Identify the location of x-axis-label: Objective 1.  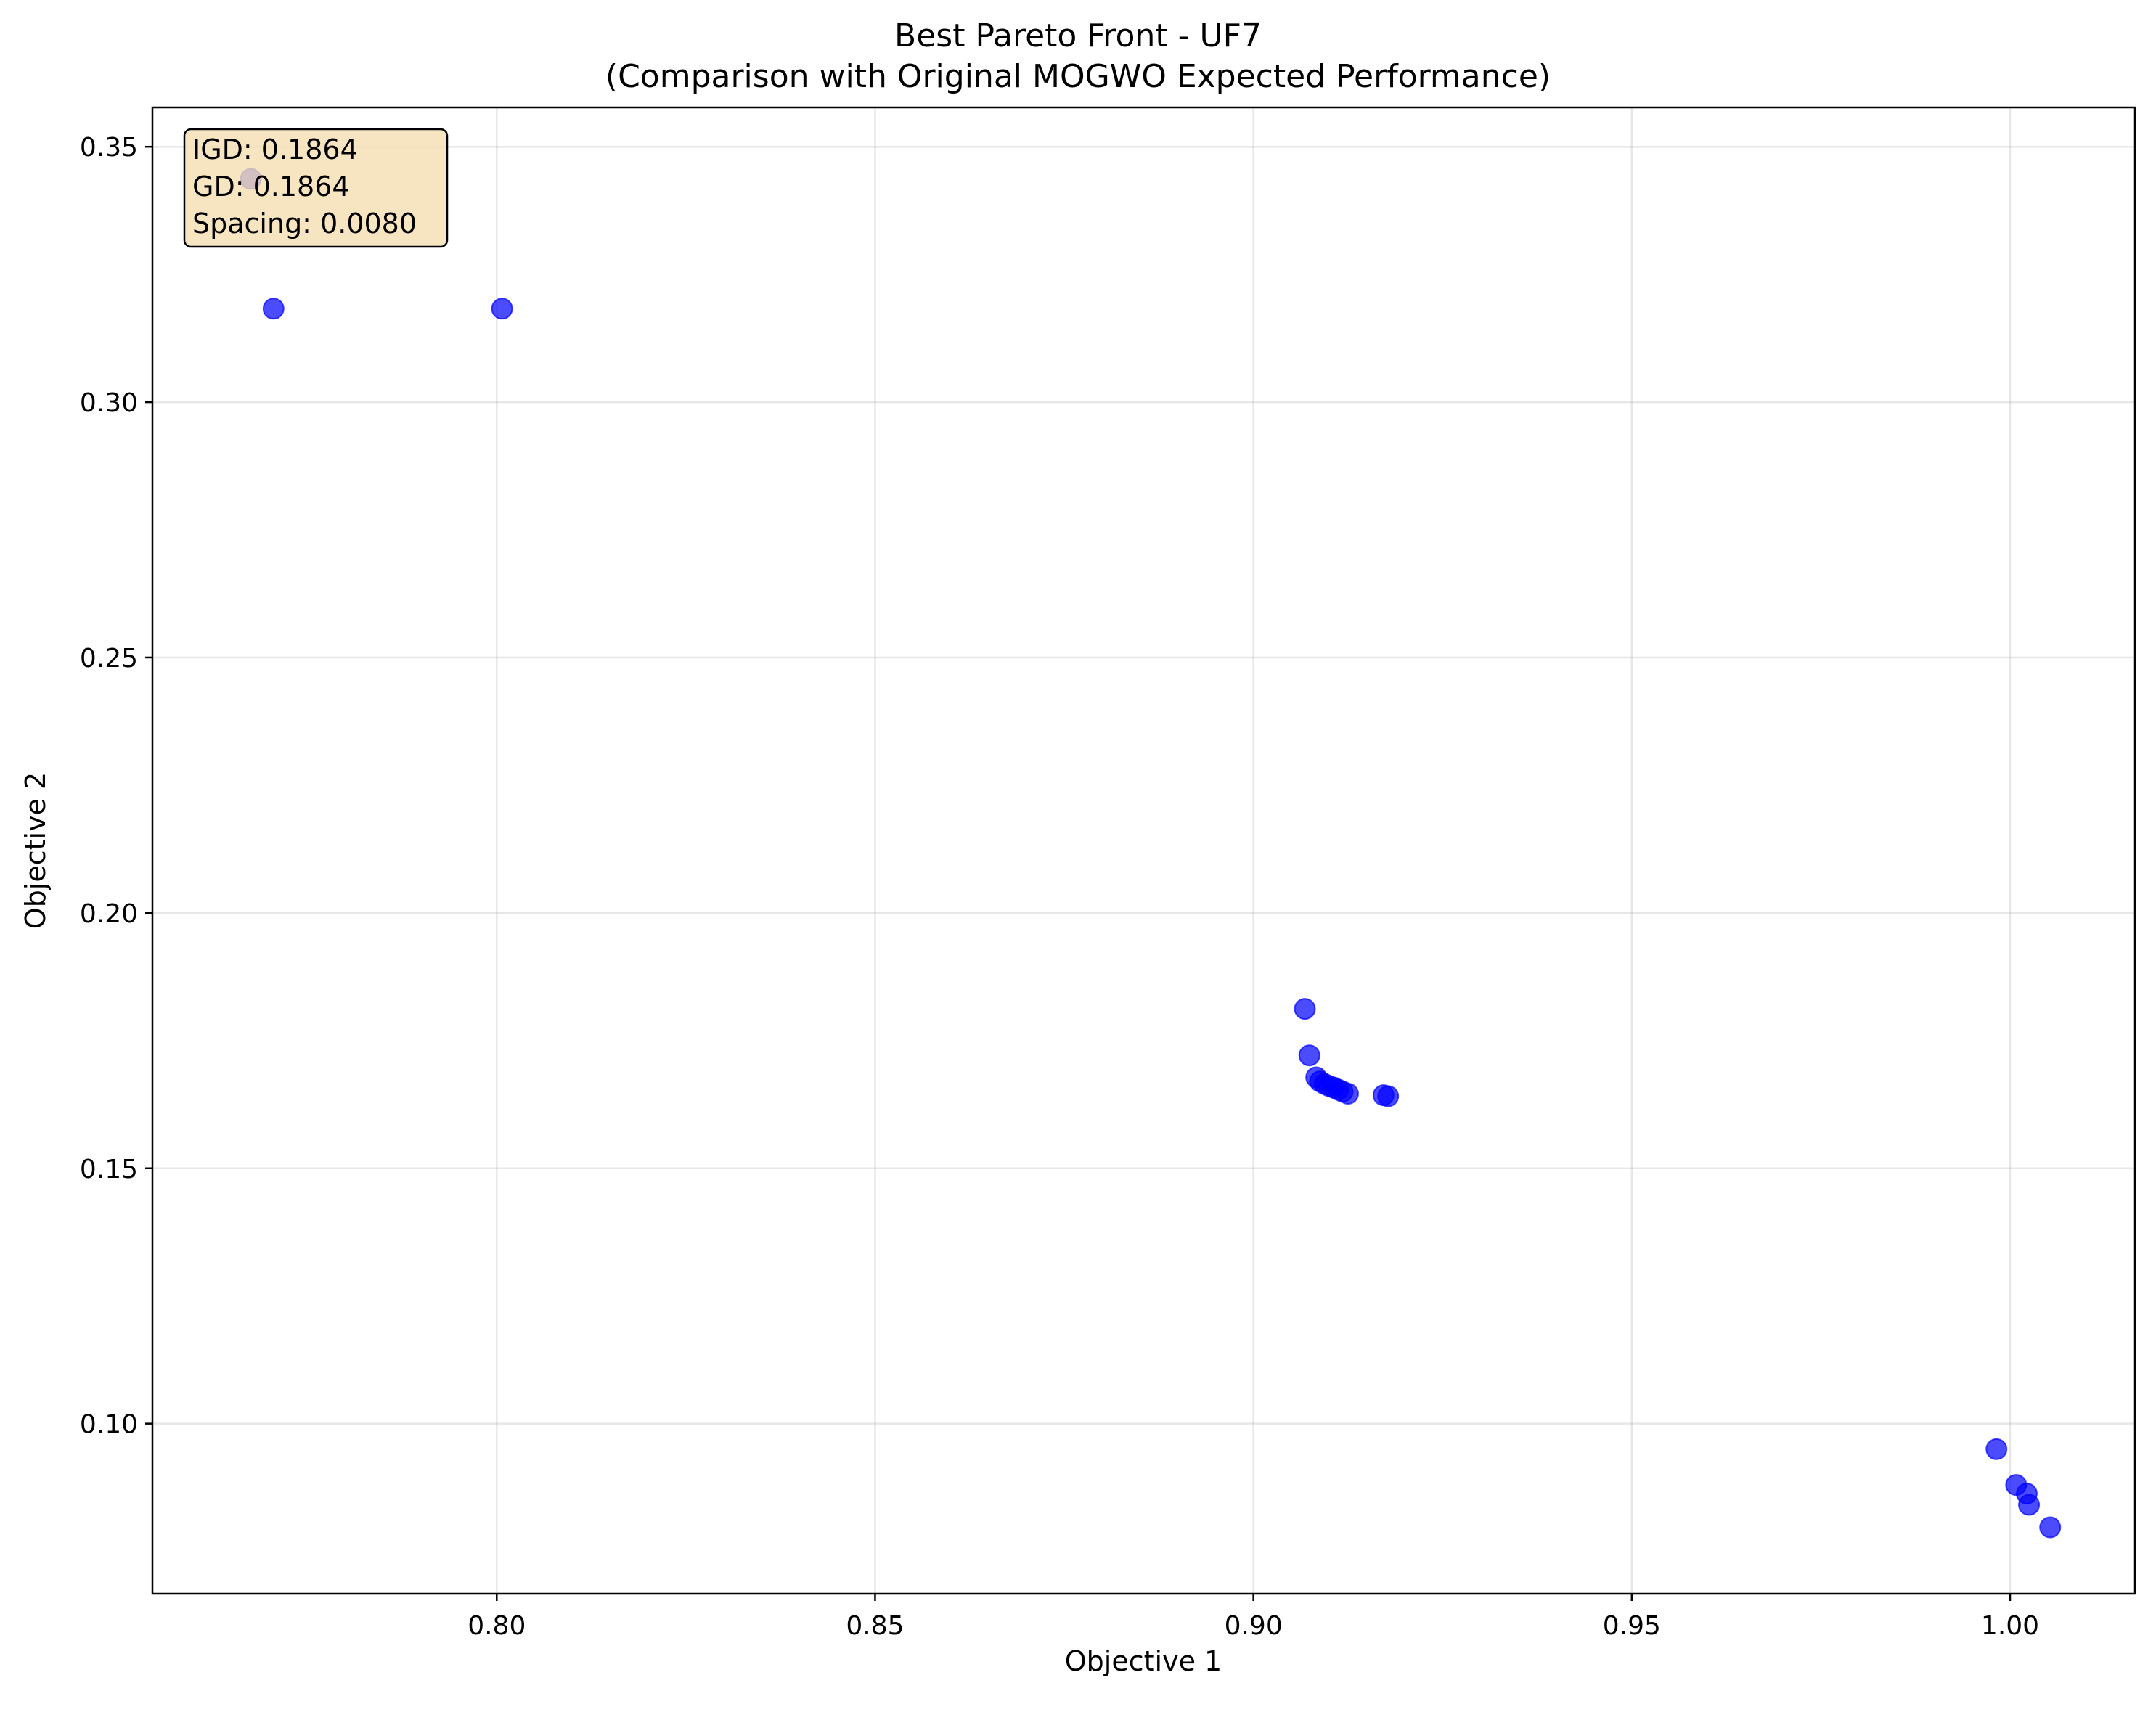
(1143, 1661).